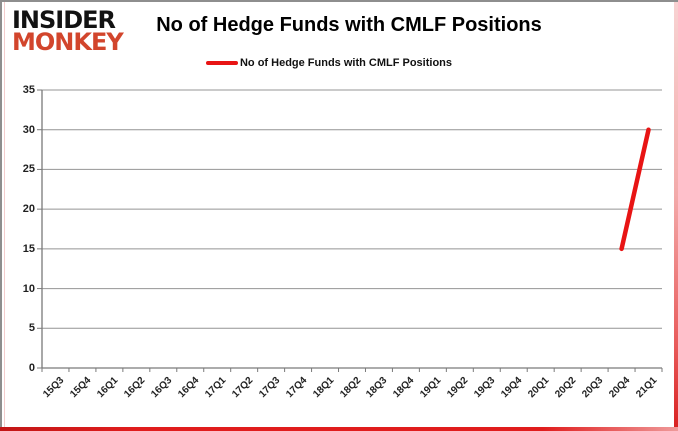  I want to click on y-axis-tick-label: 25, so click(28, 169).